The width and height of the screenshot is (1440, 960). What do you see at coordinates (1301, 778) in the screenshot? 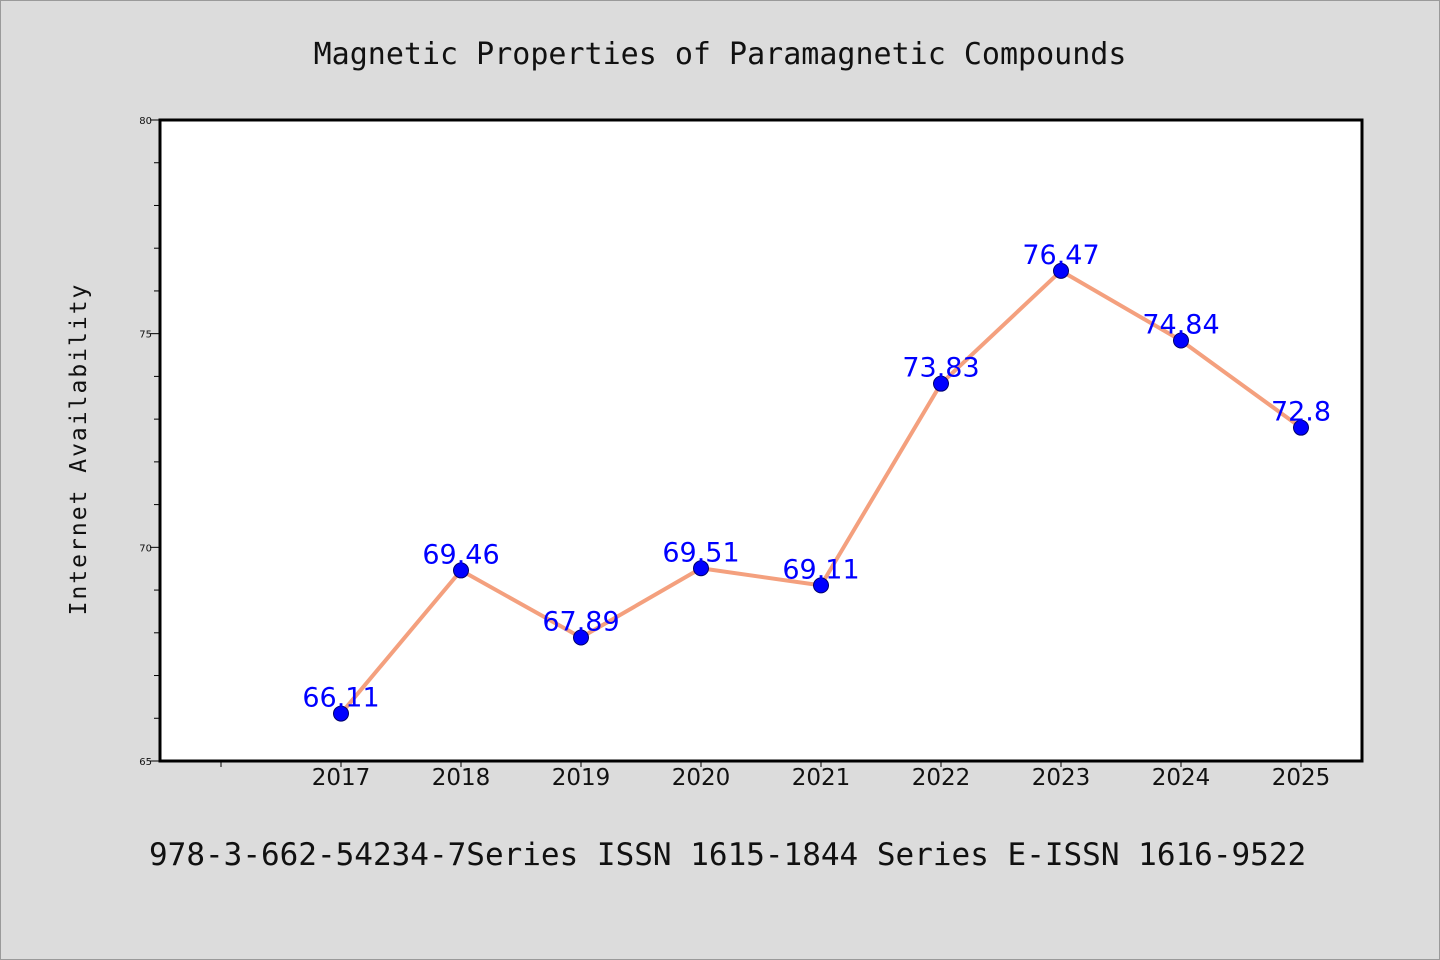
I see `x-tick-label: 2025` at bounding box center [1301, 778].